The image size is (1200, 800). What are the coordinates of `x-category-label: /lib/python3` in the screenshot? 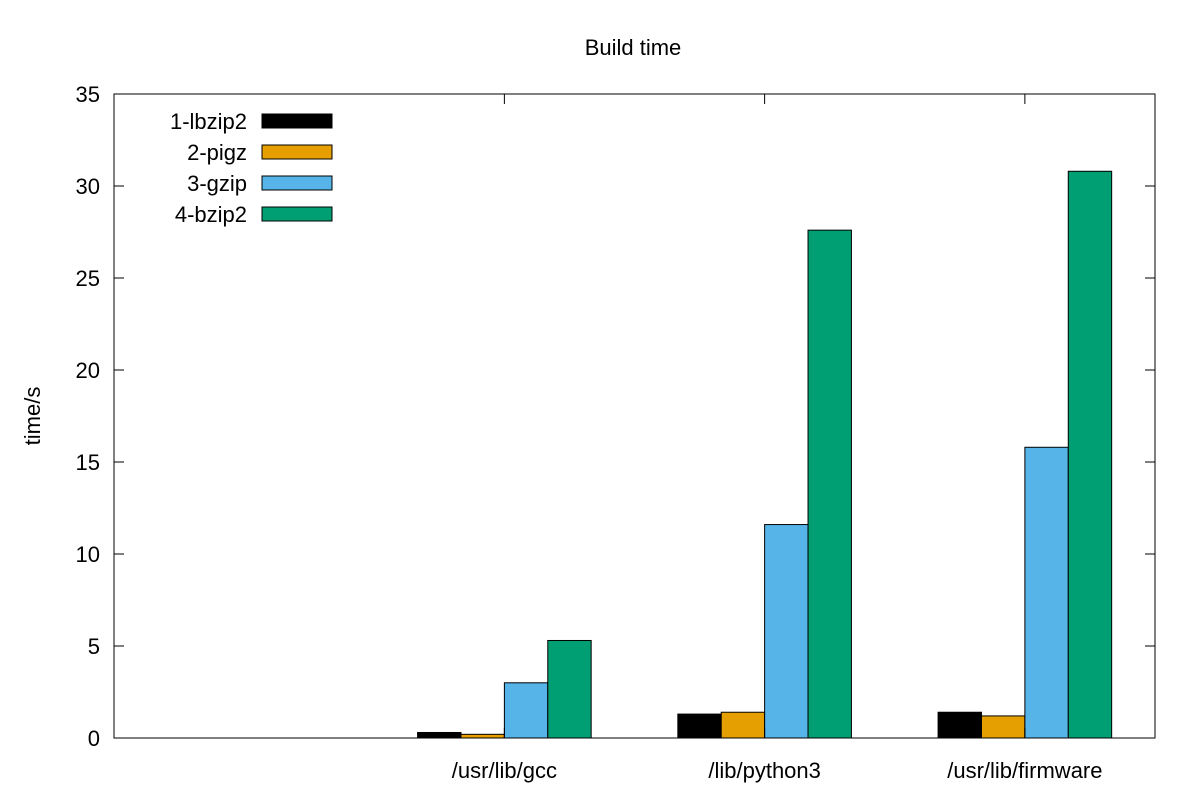 It's located at (764, 770).